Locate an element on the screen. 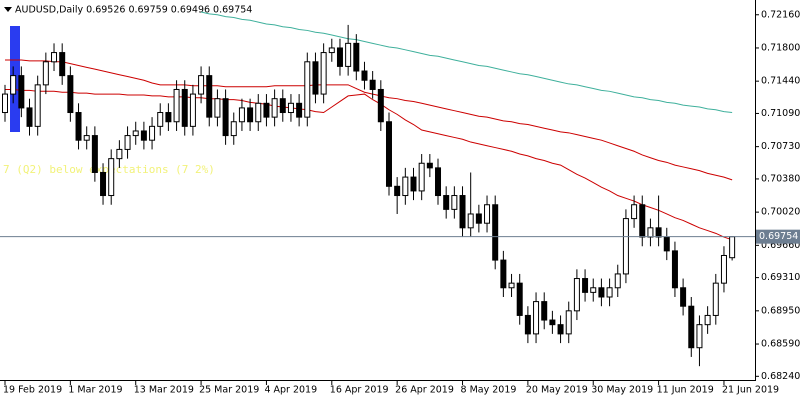 The width and height of the screenshot is (800, 400). y-tick-label: 0.68240 is located at coordinates (780, 376).